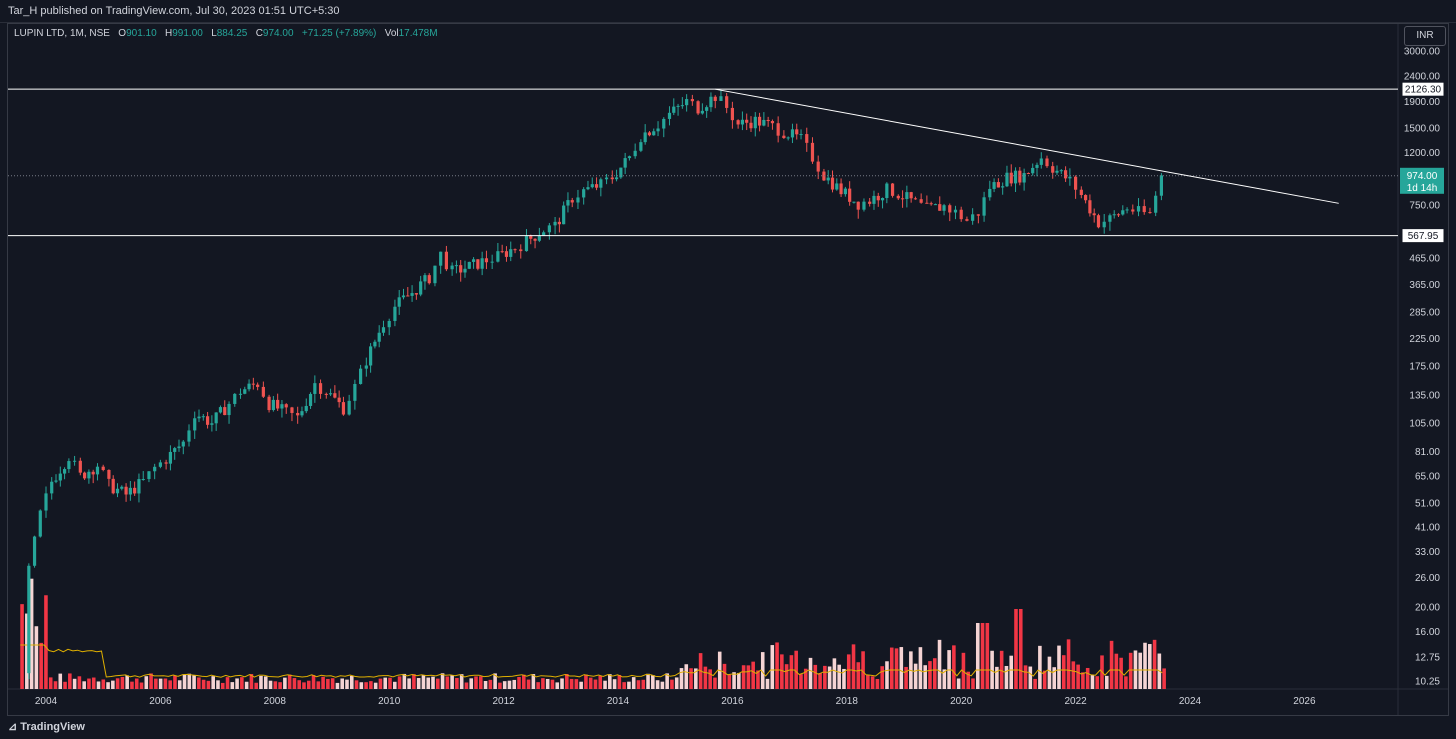 The image size is (1456, 739). What do you see at coordinates (275, 701) in the screenshot?
I see `x-axis-tick-label: 2008` at bounding box center [275, 701].